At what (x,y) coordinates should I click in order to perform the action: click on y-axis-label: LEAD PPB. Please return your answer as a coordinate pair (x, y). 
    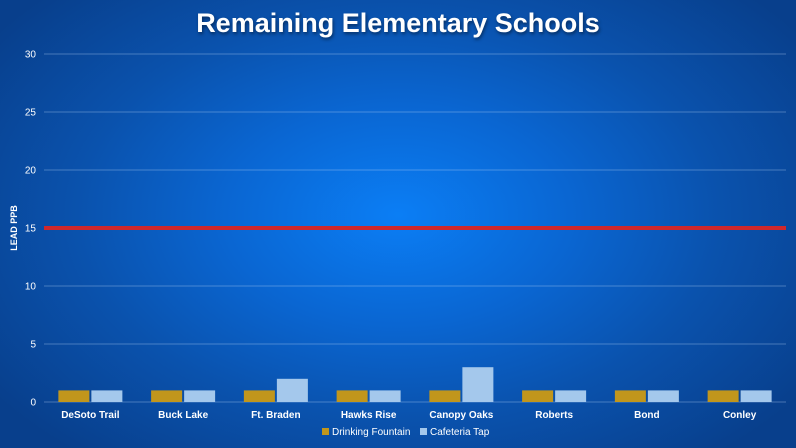
    Looking at the image, I should click on (14, 228).